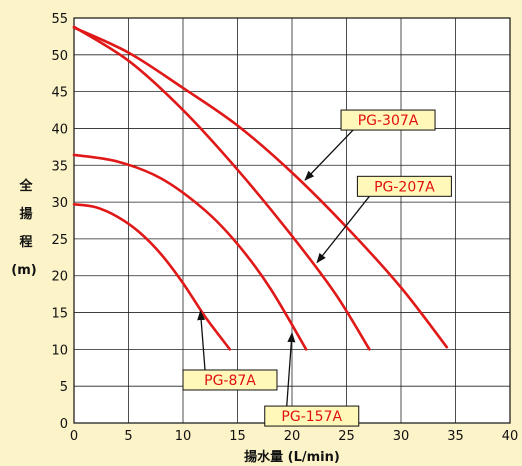  Describe the element at coordinates (183, 436) in the screenshot. I see `x-tick-label: 10` at that location.